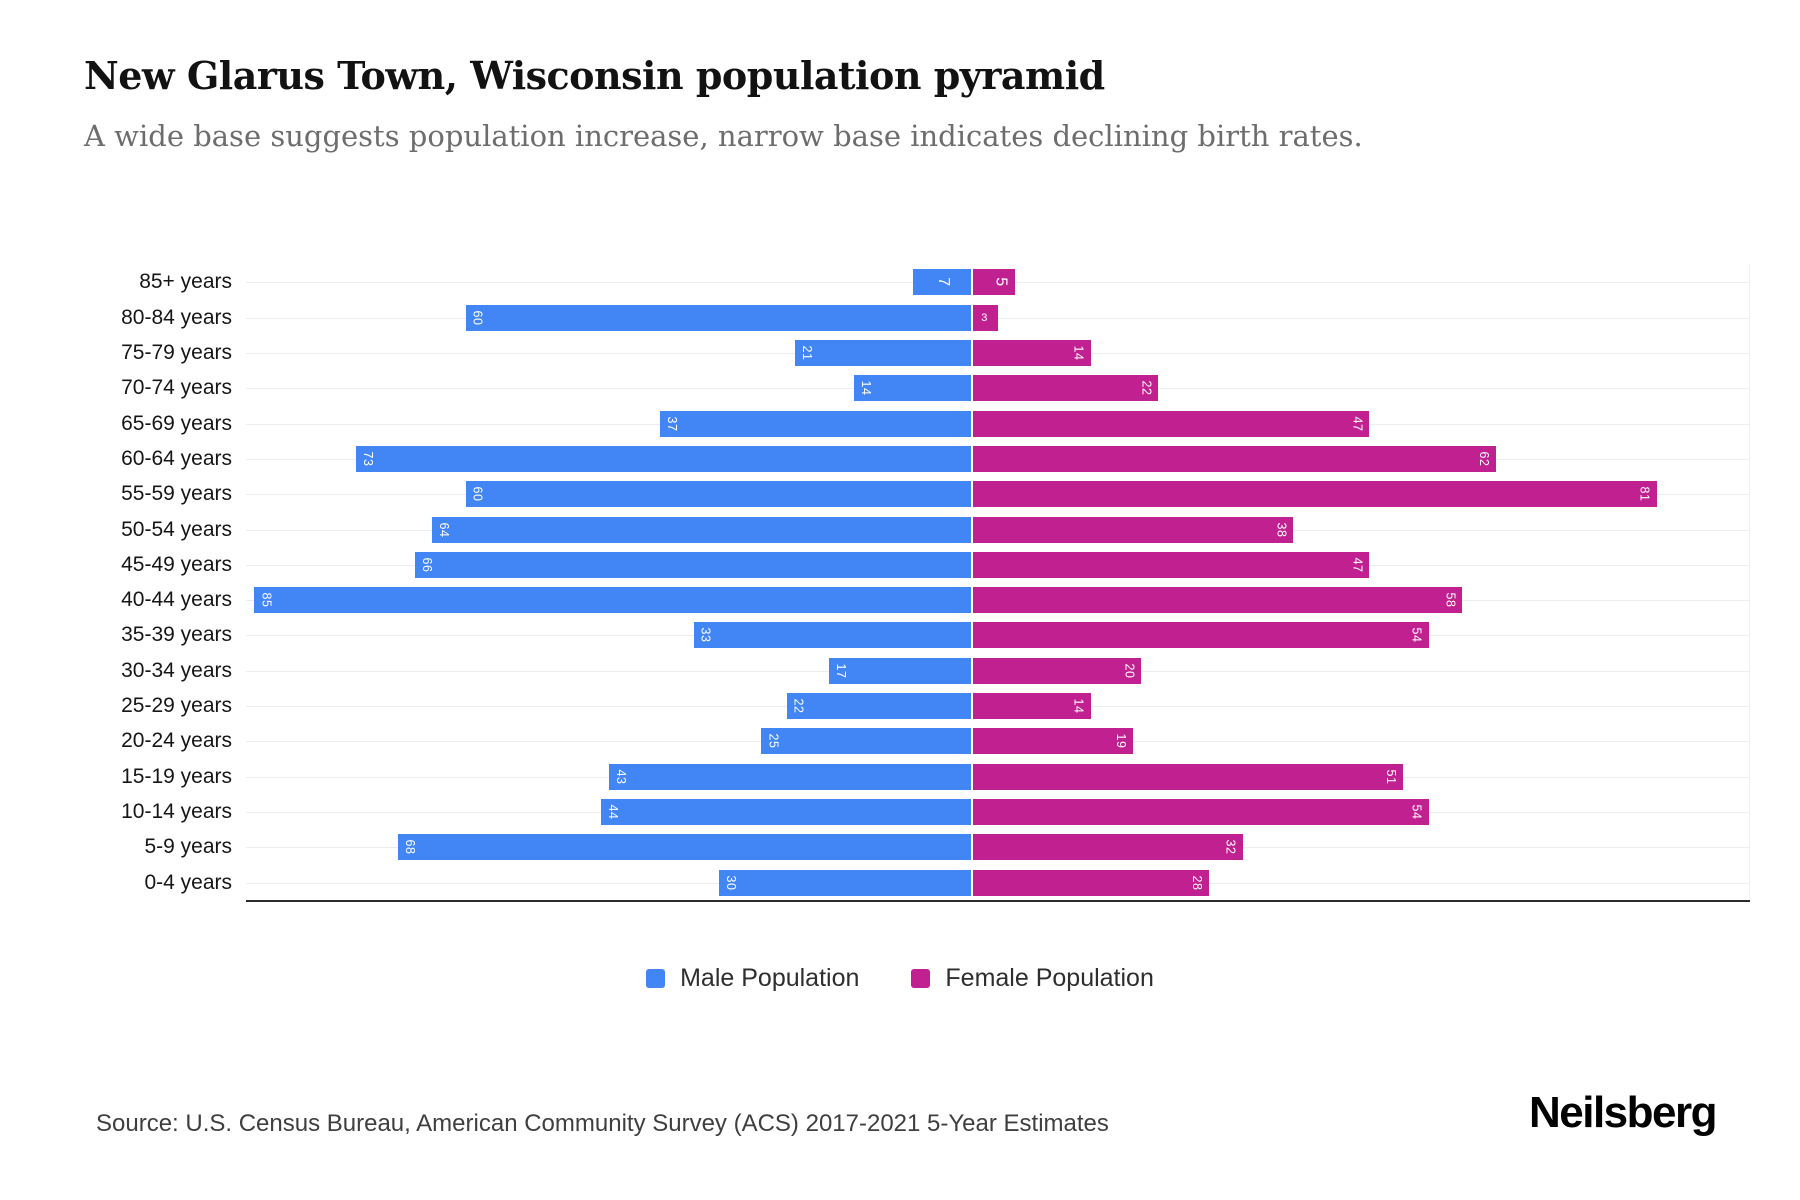 The image size is (1800, 1200). What do you see at coordinates (176, 317) in the screenshot?
I see `age-group-label: 80-84 years` at bounding box center [176, 317].